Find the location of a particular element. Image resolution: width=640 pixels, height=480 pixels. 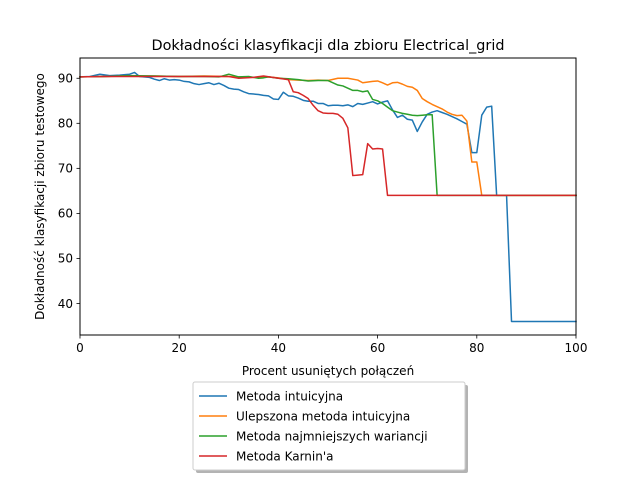

legend-label-1: Metoda intuicyjna is located at coordinates (289, 396).